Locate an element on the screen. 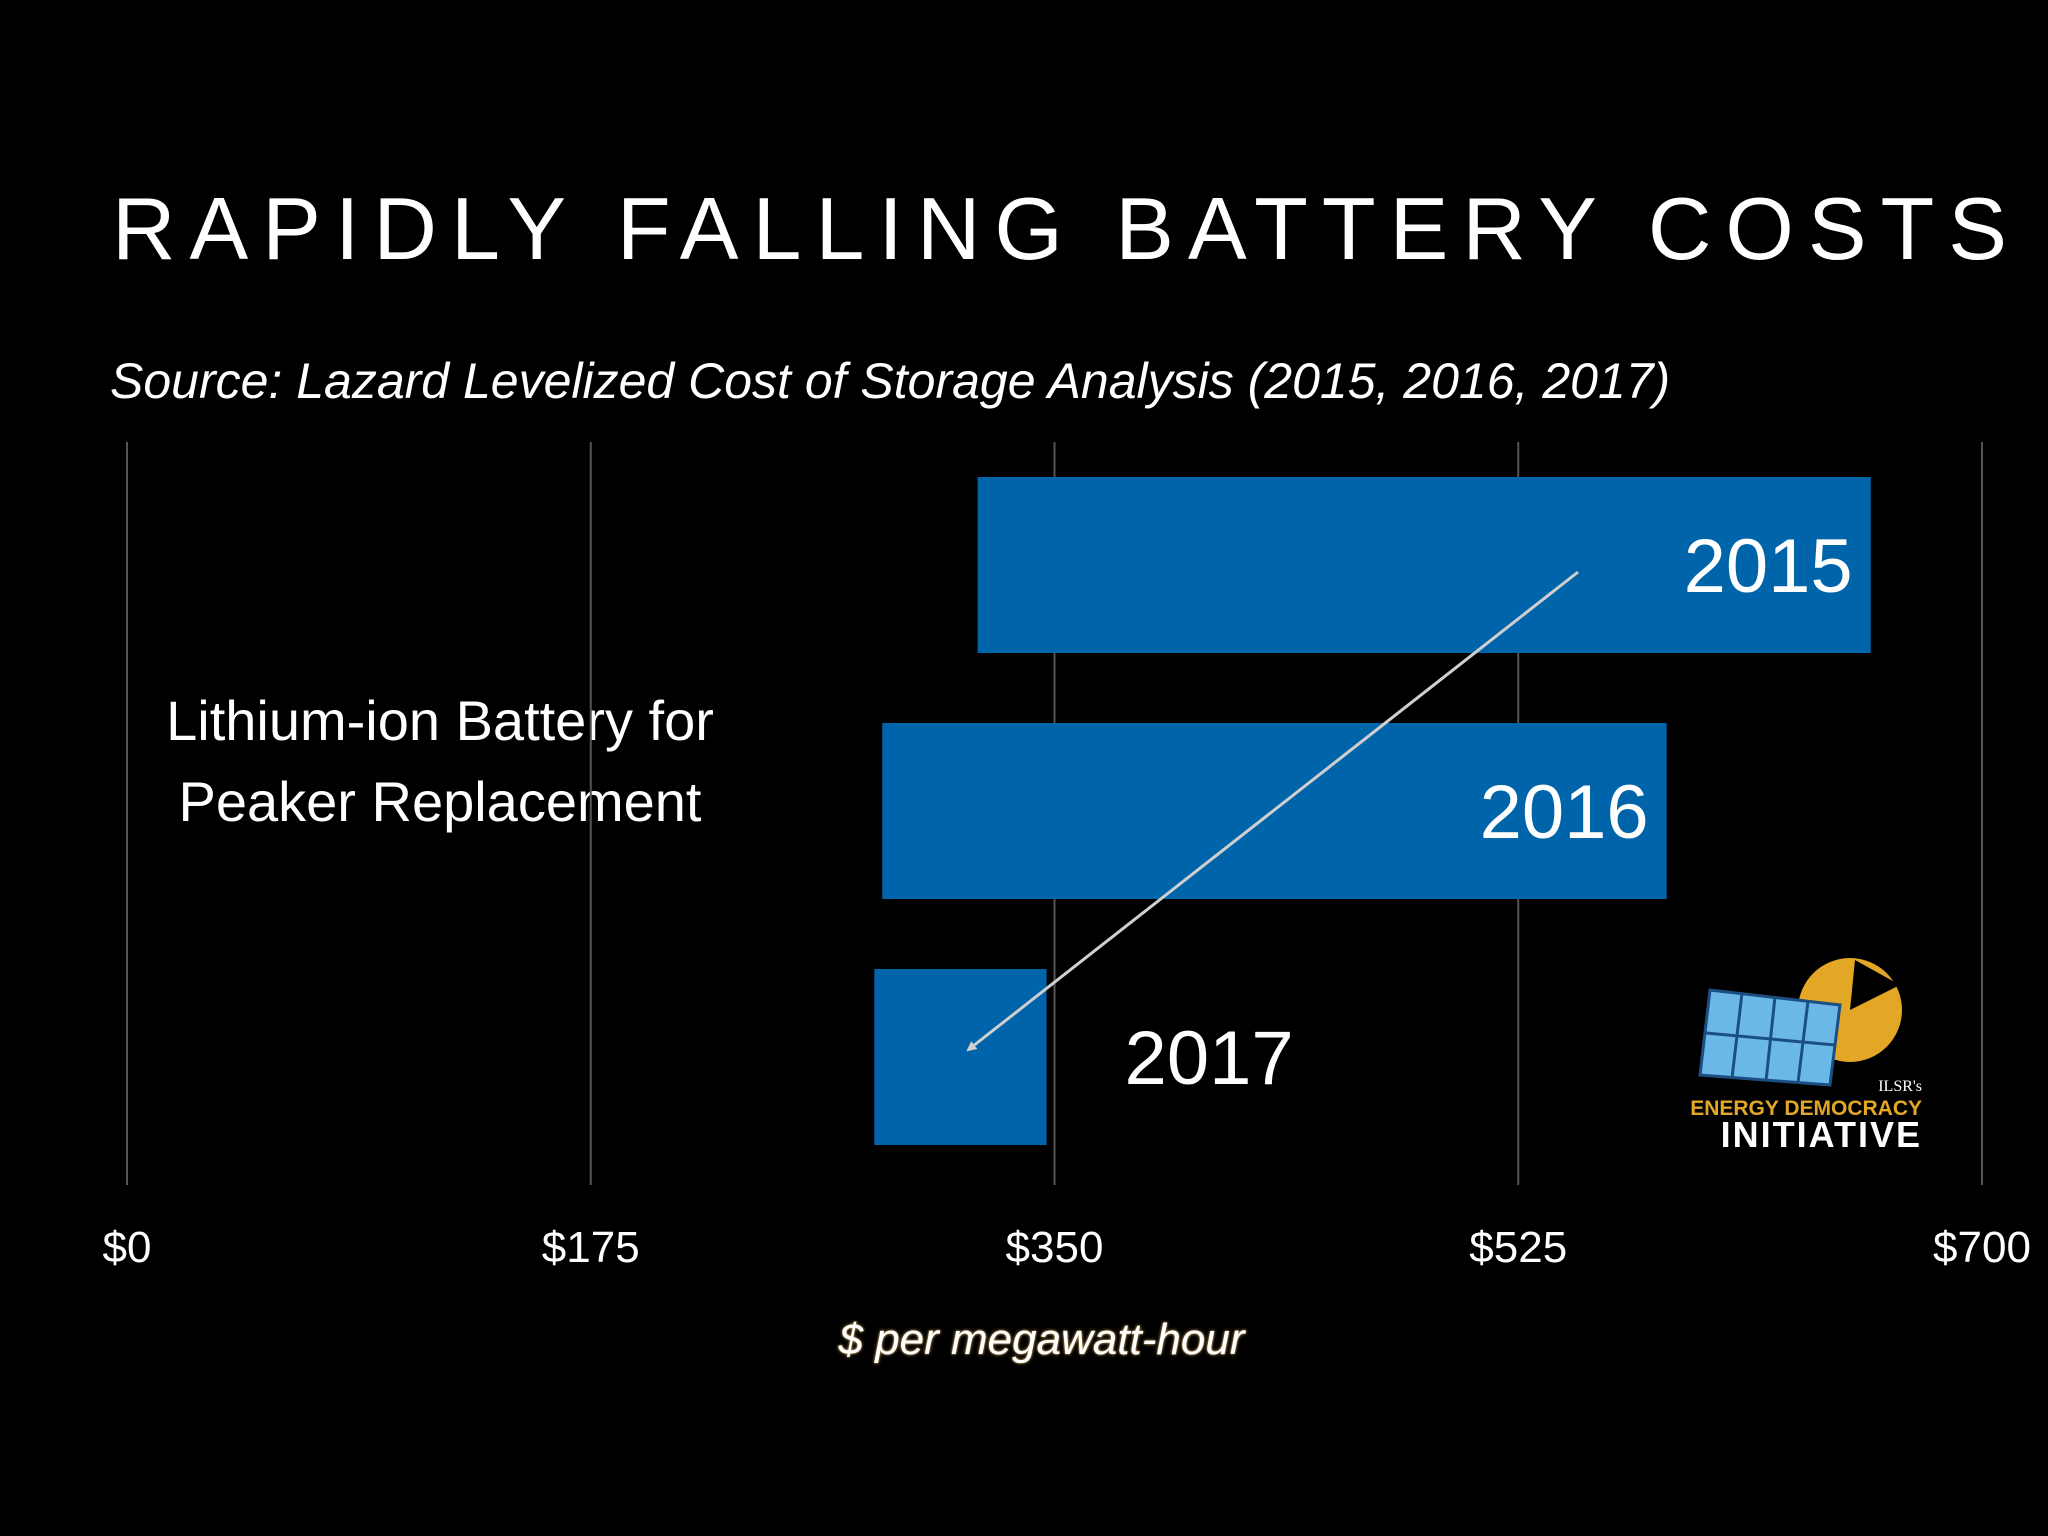 This screenshot has height=1536, width=2048. x-tick-label: $525 is located at coordinates (1518, 1247).